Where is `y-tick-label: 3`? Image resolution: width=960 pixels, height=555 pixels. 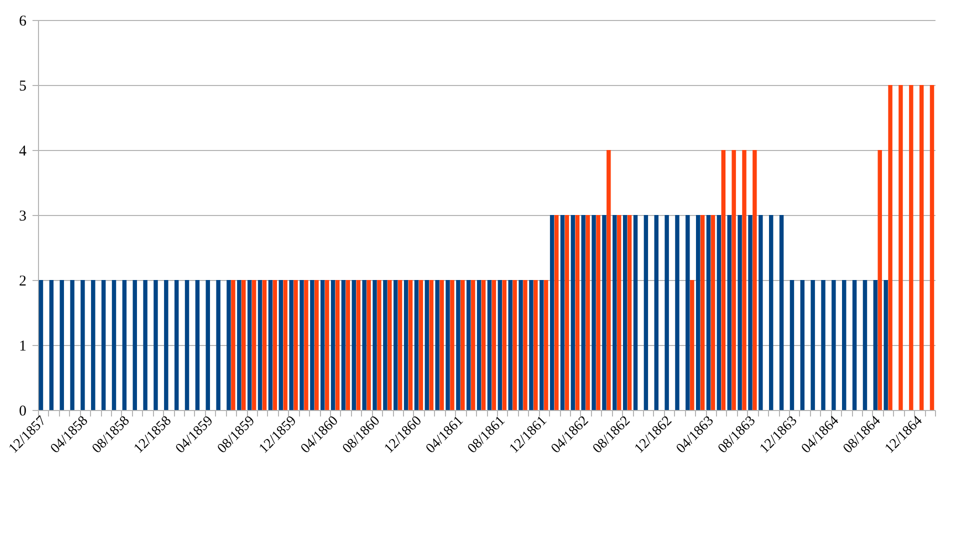
y-tick-label: 3 is located at coordinates (22, 216).